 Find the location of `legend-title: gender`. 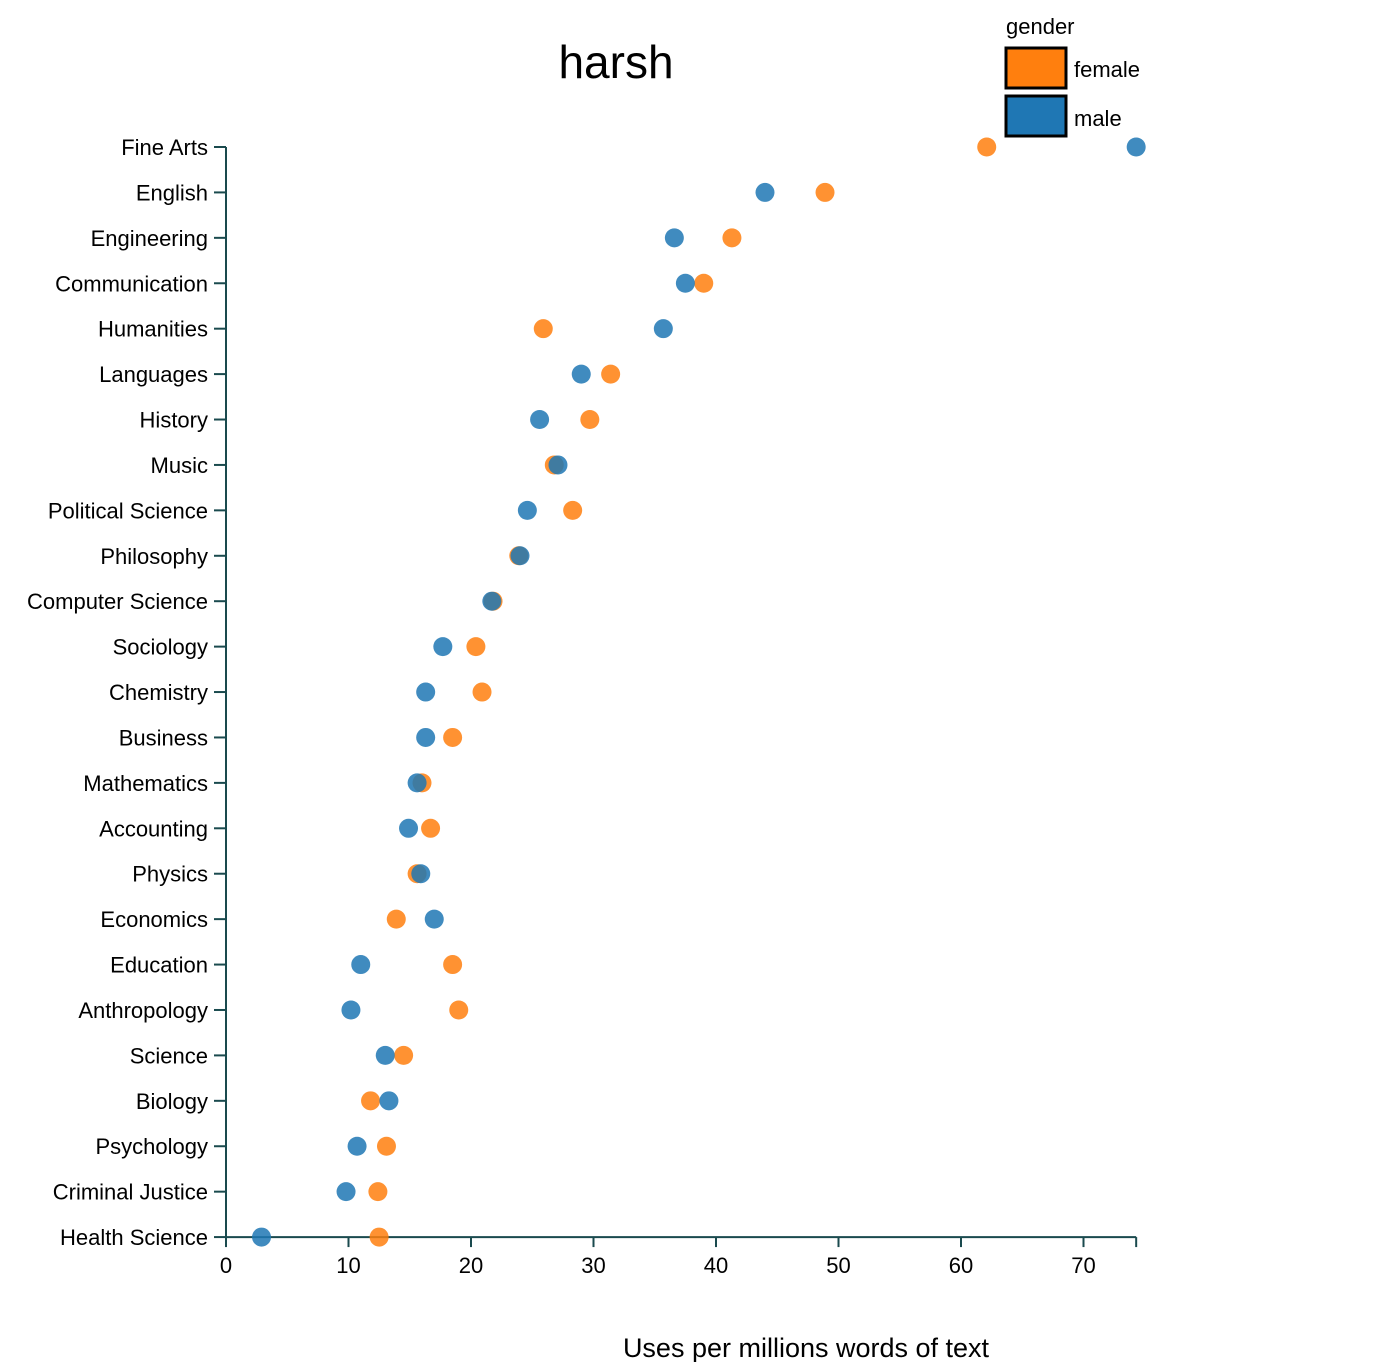

legend-title: gender is located at coordinates (1040, 26).